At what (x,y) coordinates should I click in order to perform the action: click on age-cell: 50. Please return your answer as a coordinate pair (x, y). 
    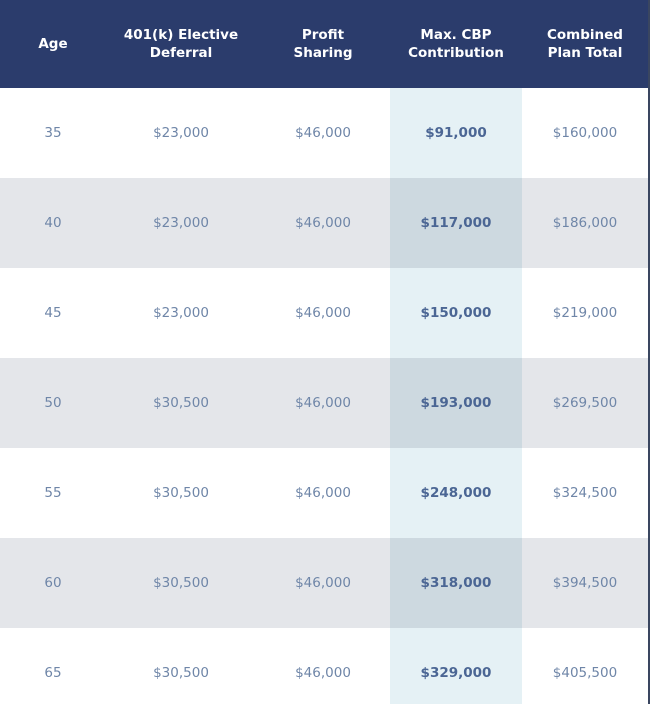
    Looking at the image, I should click on (53, 403).